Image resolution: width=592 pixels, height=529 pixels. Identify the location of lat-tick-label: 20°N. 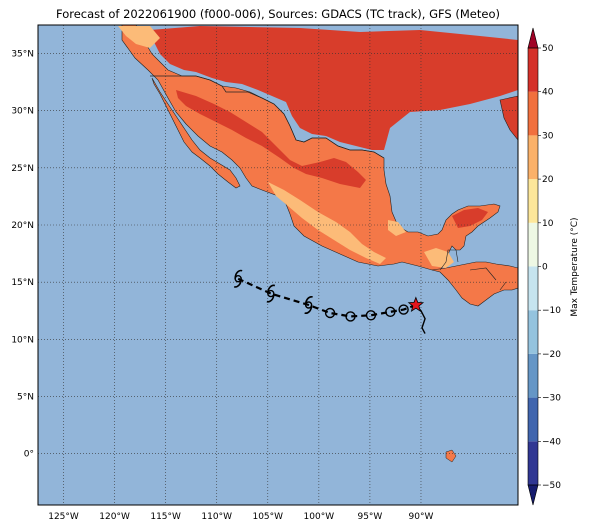
(22, 226).